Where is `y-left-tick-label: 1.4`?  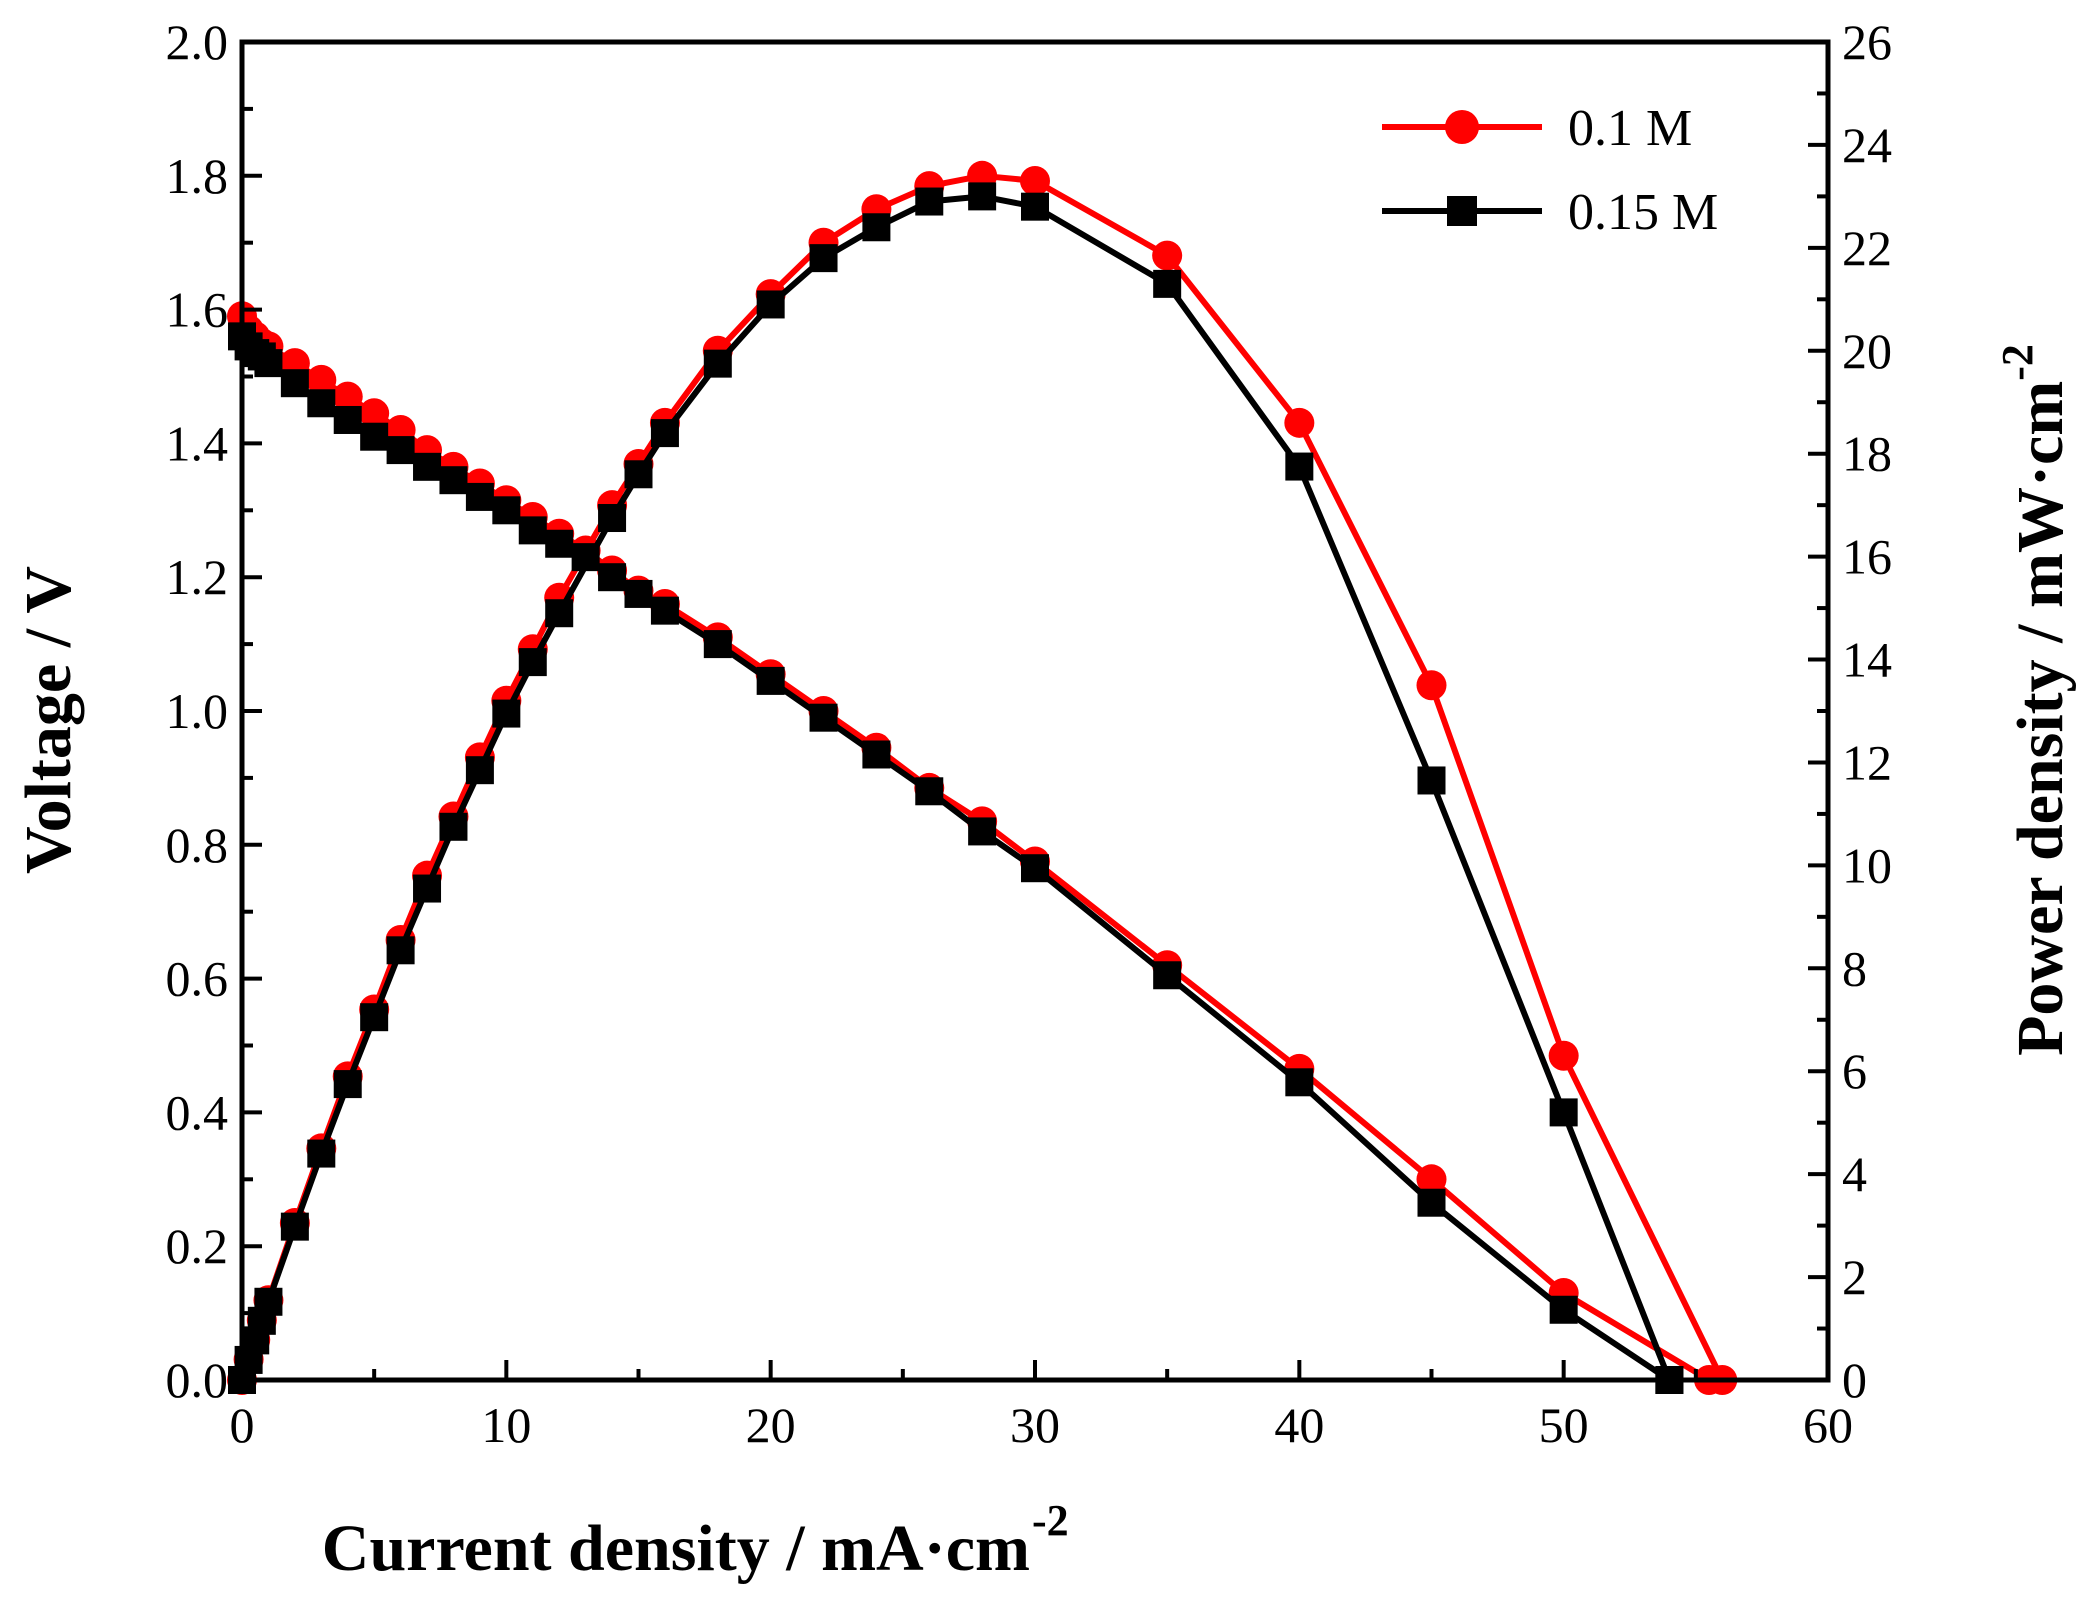 y-left-tick-label: 1.4 is located at coordinates (197, 443).